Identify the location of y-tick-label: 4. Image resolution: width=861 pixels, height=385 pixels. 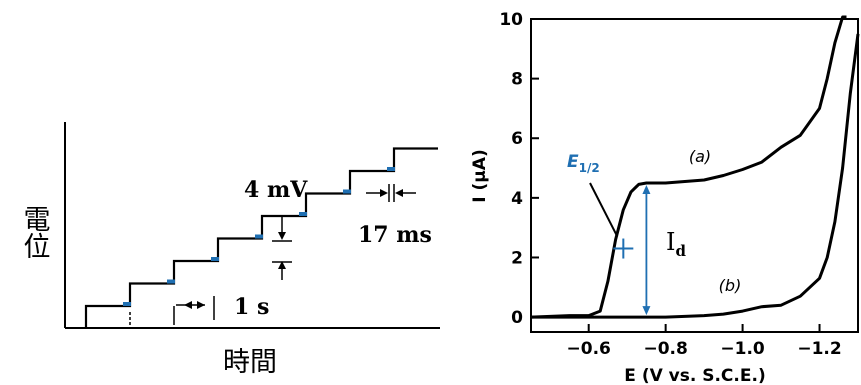
(517, 199).